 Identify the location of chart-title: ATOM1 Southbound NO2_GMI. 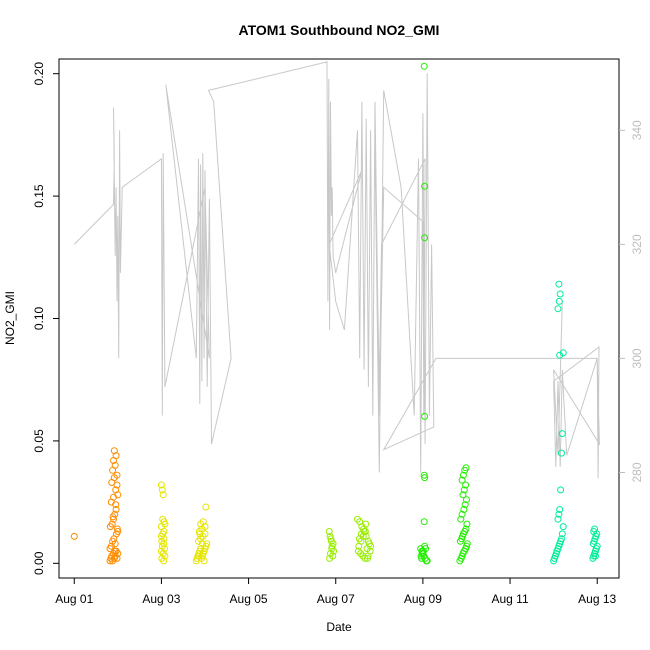
(339, 30).